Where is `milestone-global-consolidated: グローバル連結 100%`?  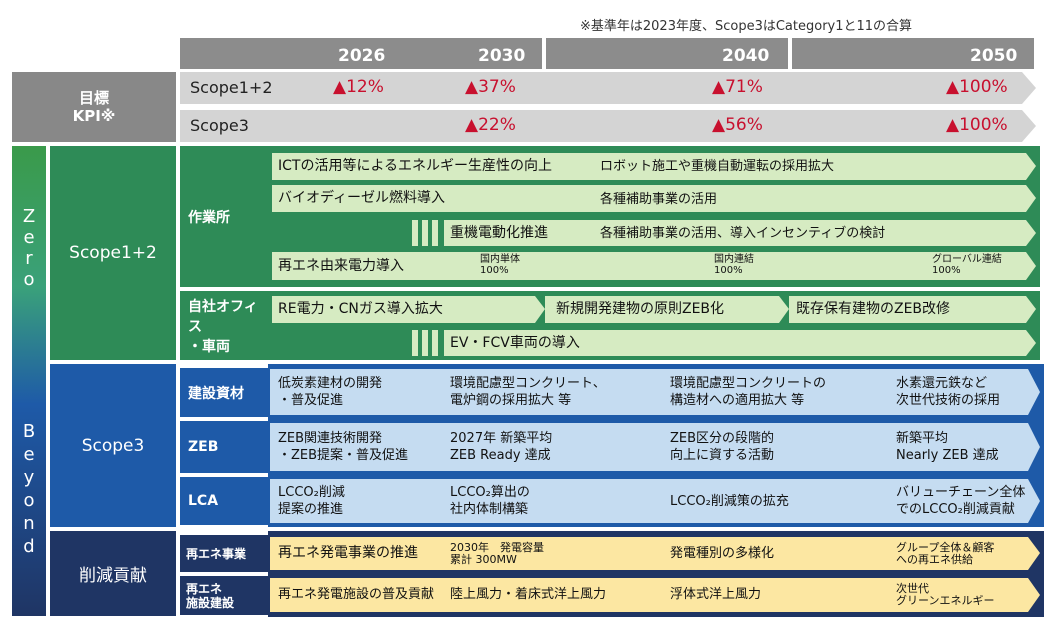 milestone-global-consolidated: グローバル連結 100% is located at coordinates (967, 265).